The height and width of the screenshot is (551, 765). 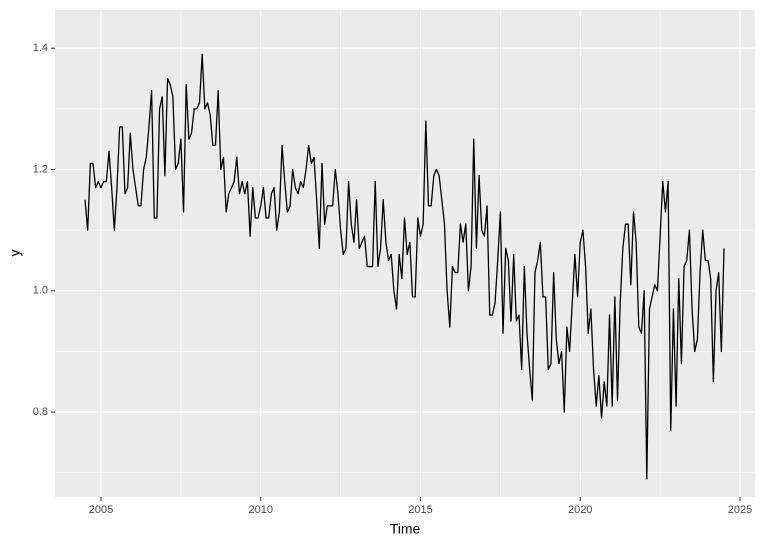 What do you see at coordinates (40, 169) in the screenshot?
I see `y-tick-label: 1.2` at bounding box center [40, 169].